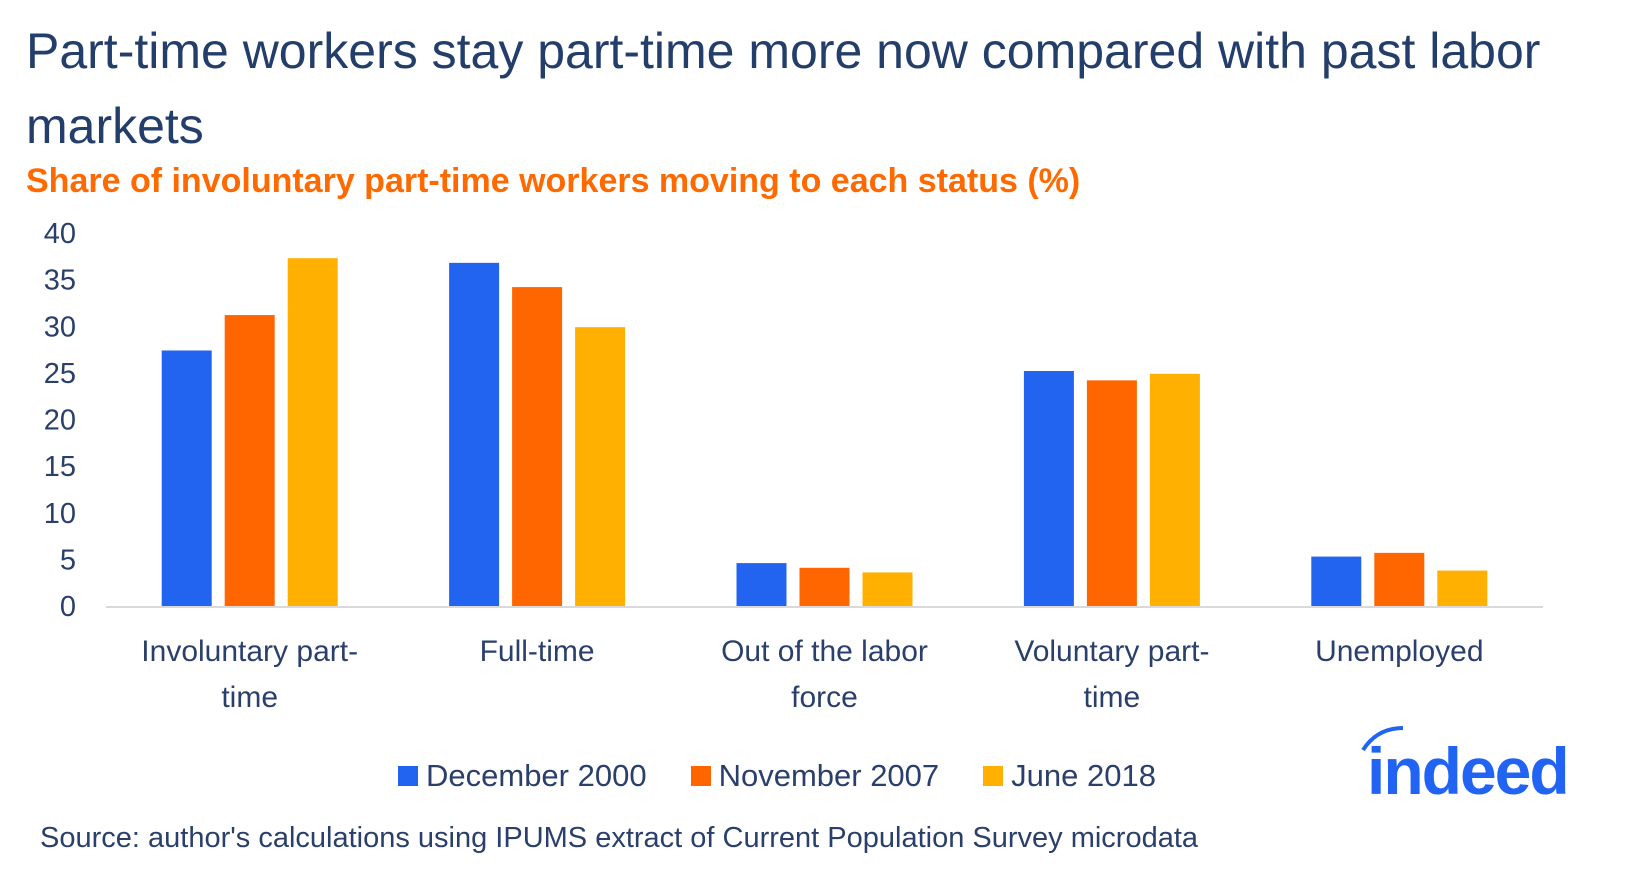 This screenshot has width=1636, height=869. Describe the element at coordinates (537, 651) in the screenshot. I see `x-category-label: Full-time` at that location.